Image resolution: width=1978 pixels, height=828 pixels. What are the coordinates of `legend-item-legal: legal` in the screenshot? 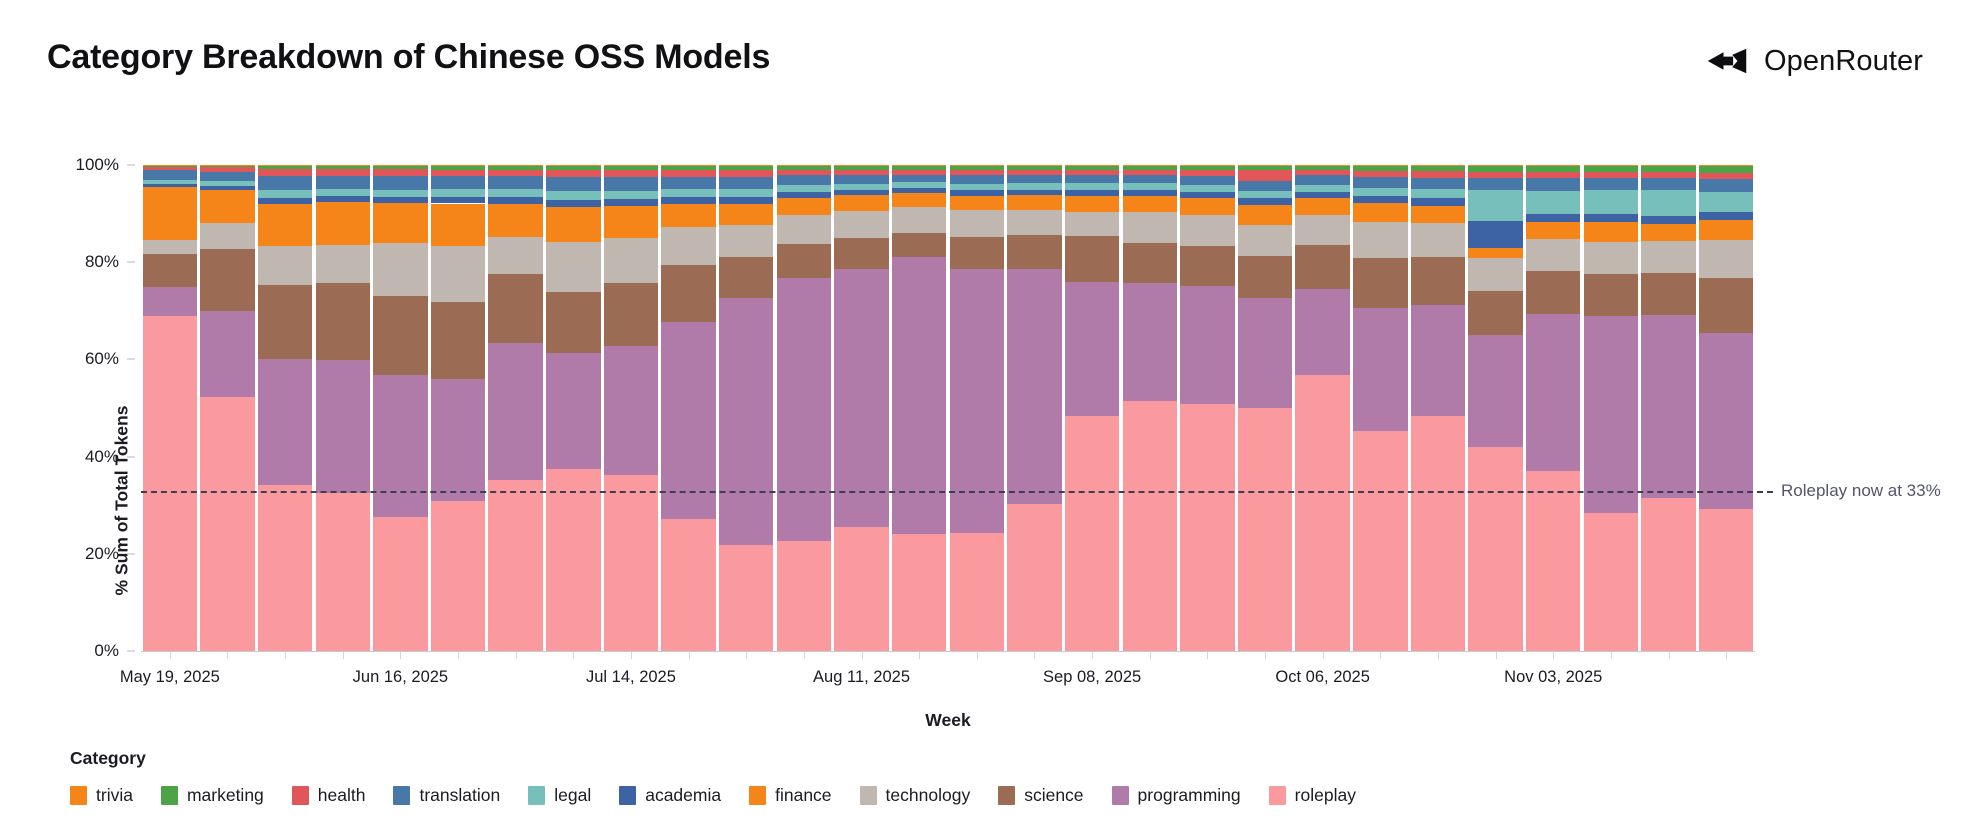 It's located at (559, 795).